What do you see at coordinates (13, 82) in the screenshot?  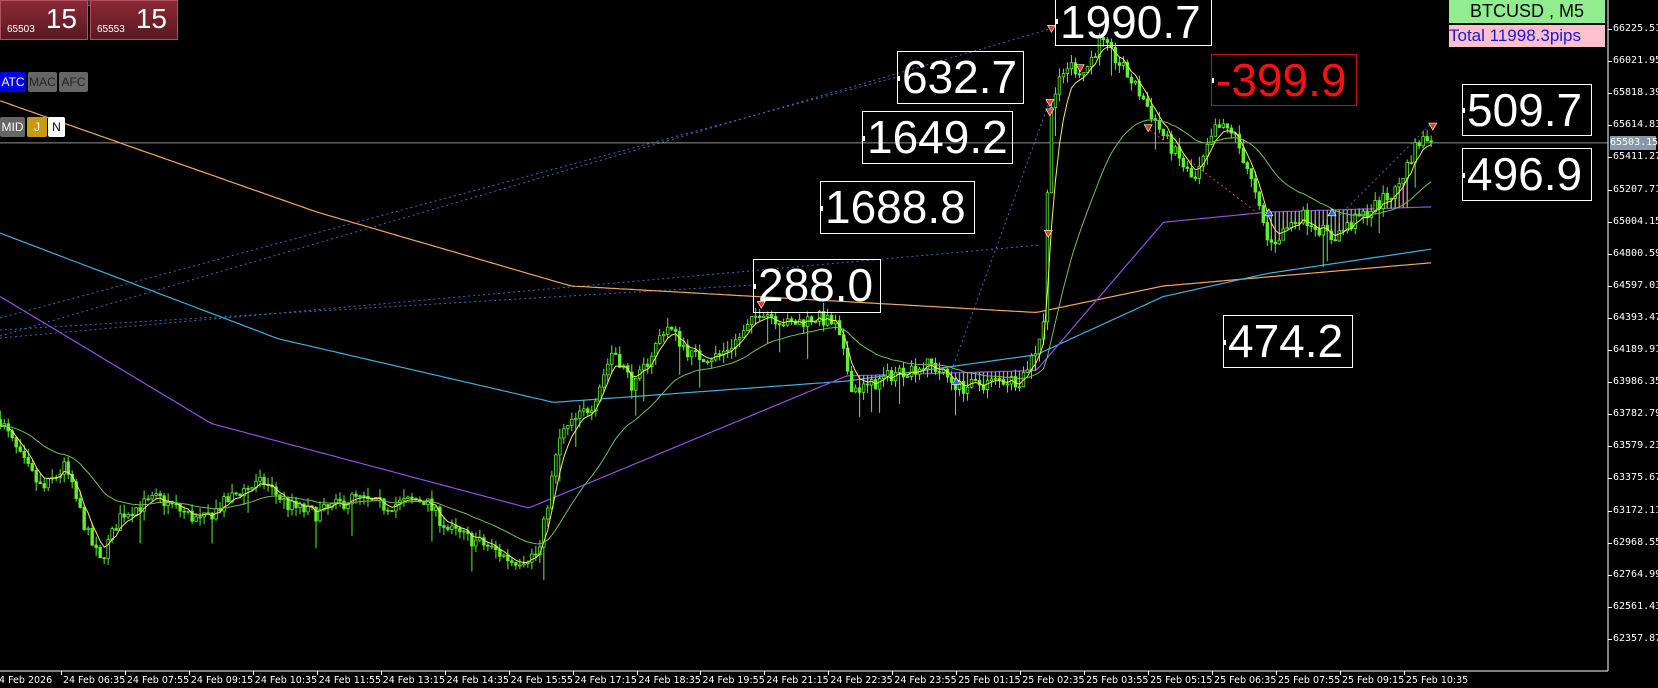 I see `atc-button: ATC` at bounding box center [13, 82].